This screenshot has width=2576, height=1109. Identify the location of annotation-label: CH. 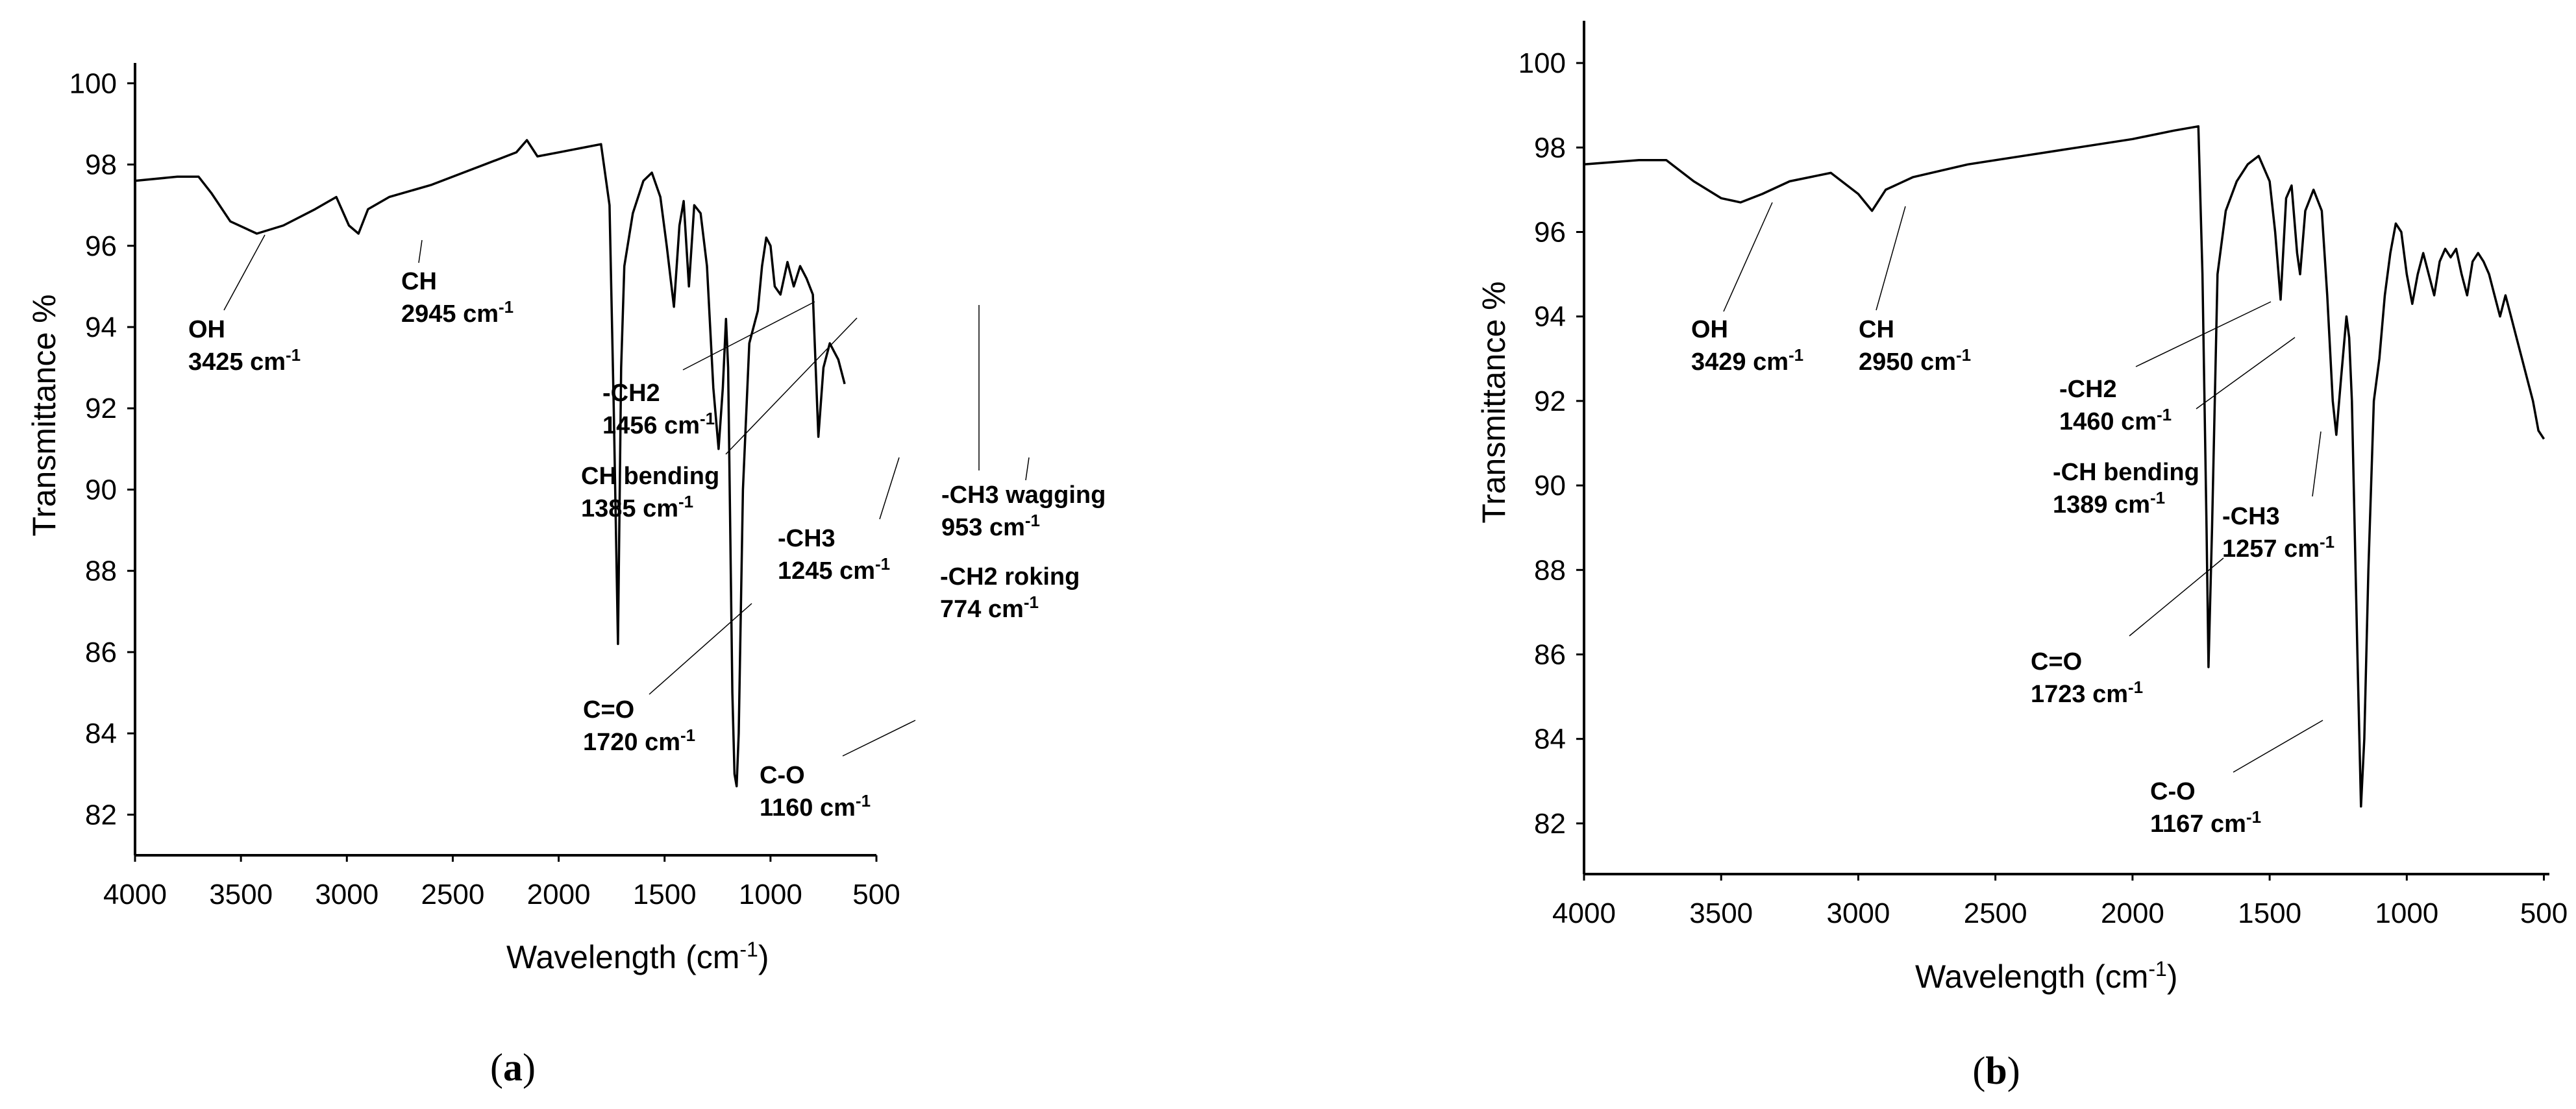
(1876, 330).